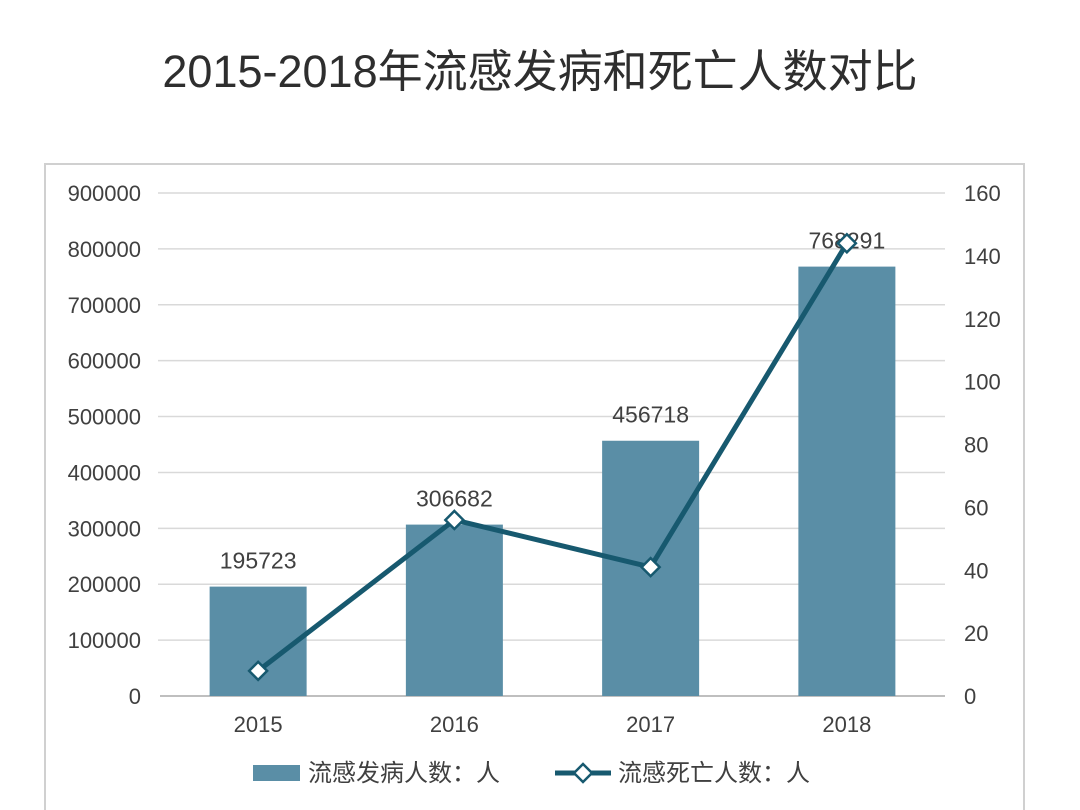  Describe the element at coordinates (454, 724) in the screenshot. I see `category-label: 2016` at that location.